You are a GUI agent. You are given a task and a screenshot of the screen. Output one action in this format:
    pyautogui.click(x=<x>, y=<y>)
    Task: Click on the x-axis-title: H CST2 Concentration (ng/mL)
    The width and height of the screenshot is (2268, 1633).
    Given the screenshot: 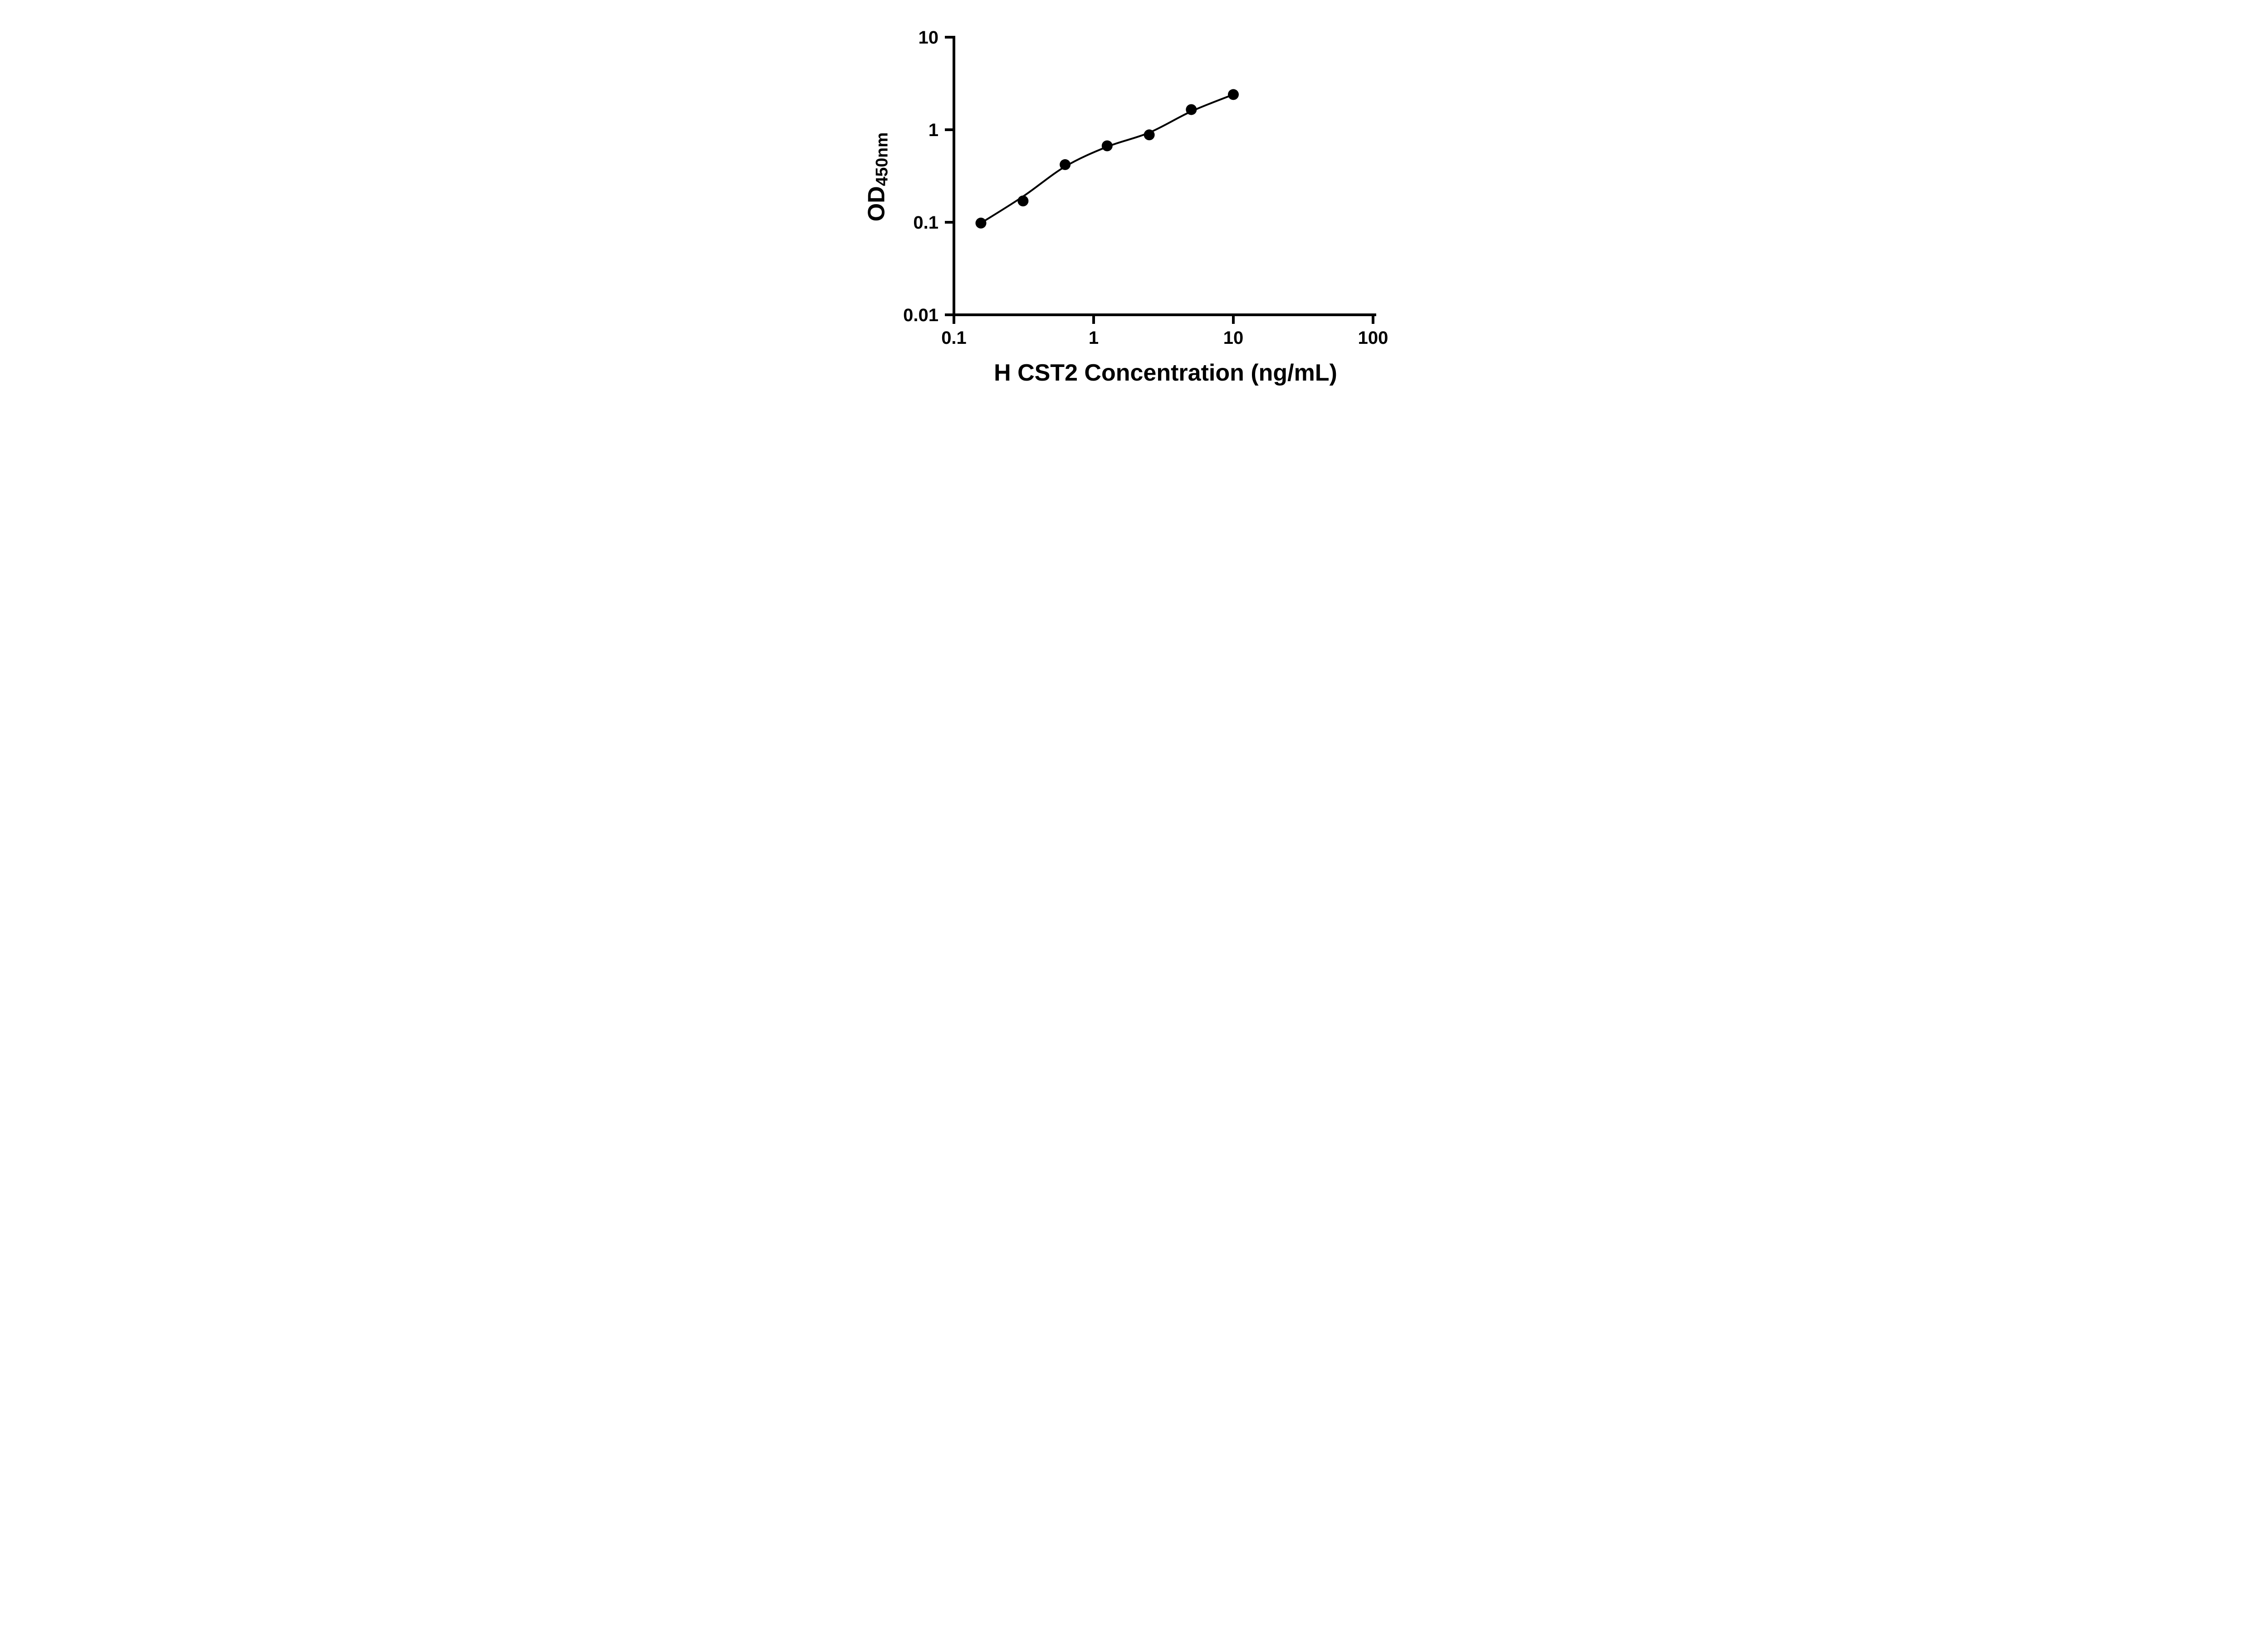 What is the action you would take?
    pyautogui.click(x=1166, y=373)
    